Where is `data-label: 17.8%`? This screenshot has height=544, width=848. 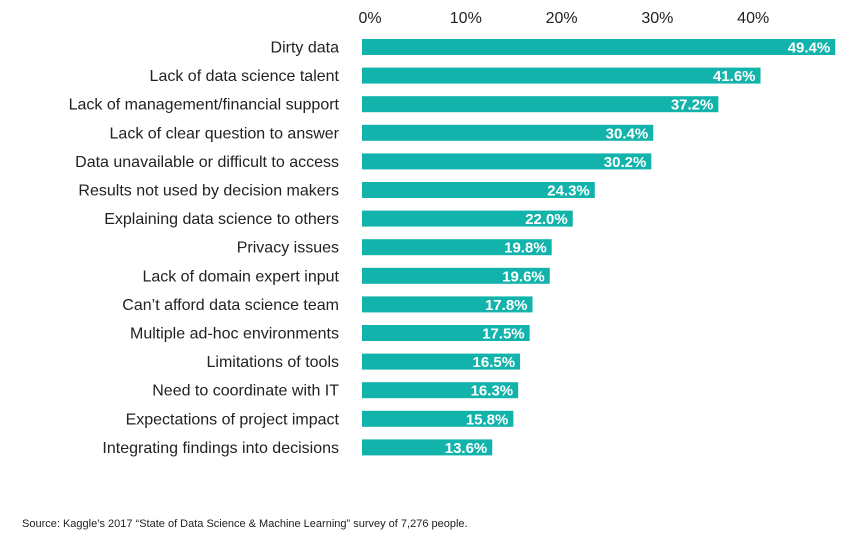 data-label: 17.8% is located at coordinates (506, 305).